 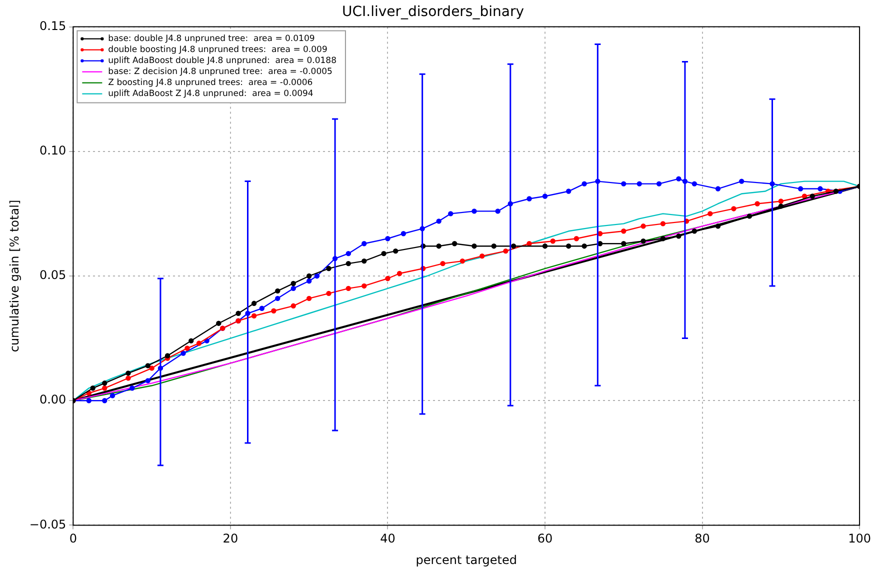 What do you see at coordinates (545, 539) in the screenshot?
I see `x-tick-label: 60` at bounding box center [545, 539].